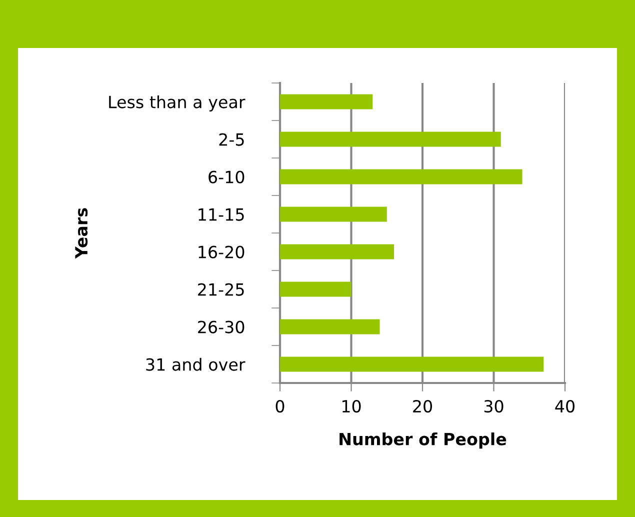 Image resolution: width=635 pixels, height=517 pixels. I want to click on x-tick-label: 20, so click(422, 406).